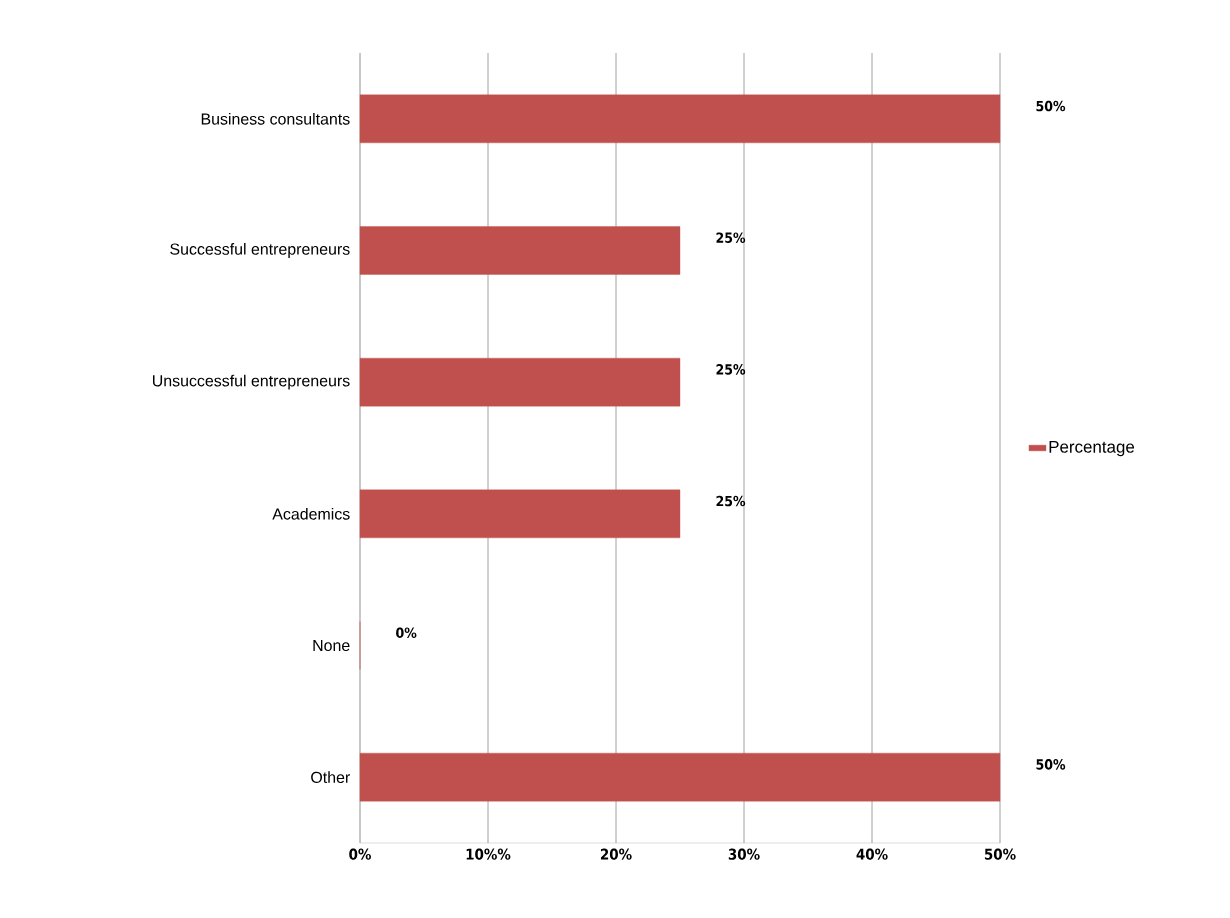  Describe the element at coordinates (406, 632) in the screenshot. I see `data-label: 0%` at that location.